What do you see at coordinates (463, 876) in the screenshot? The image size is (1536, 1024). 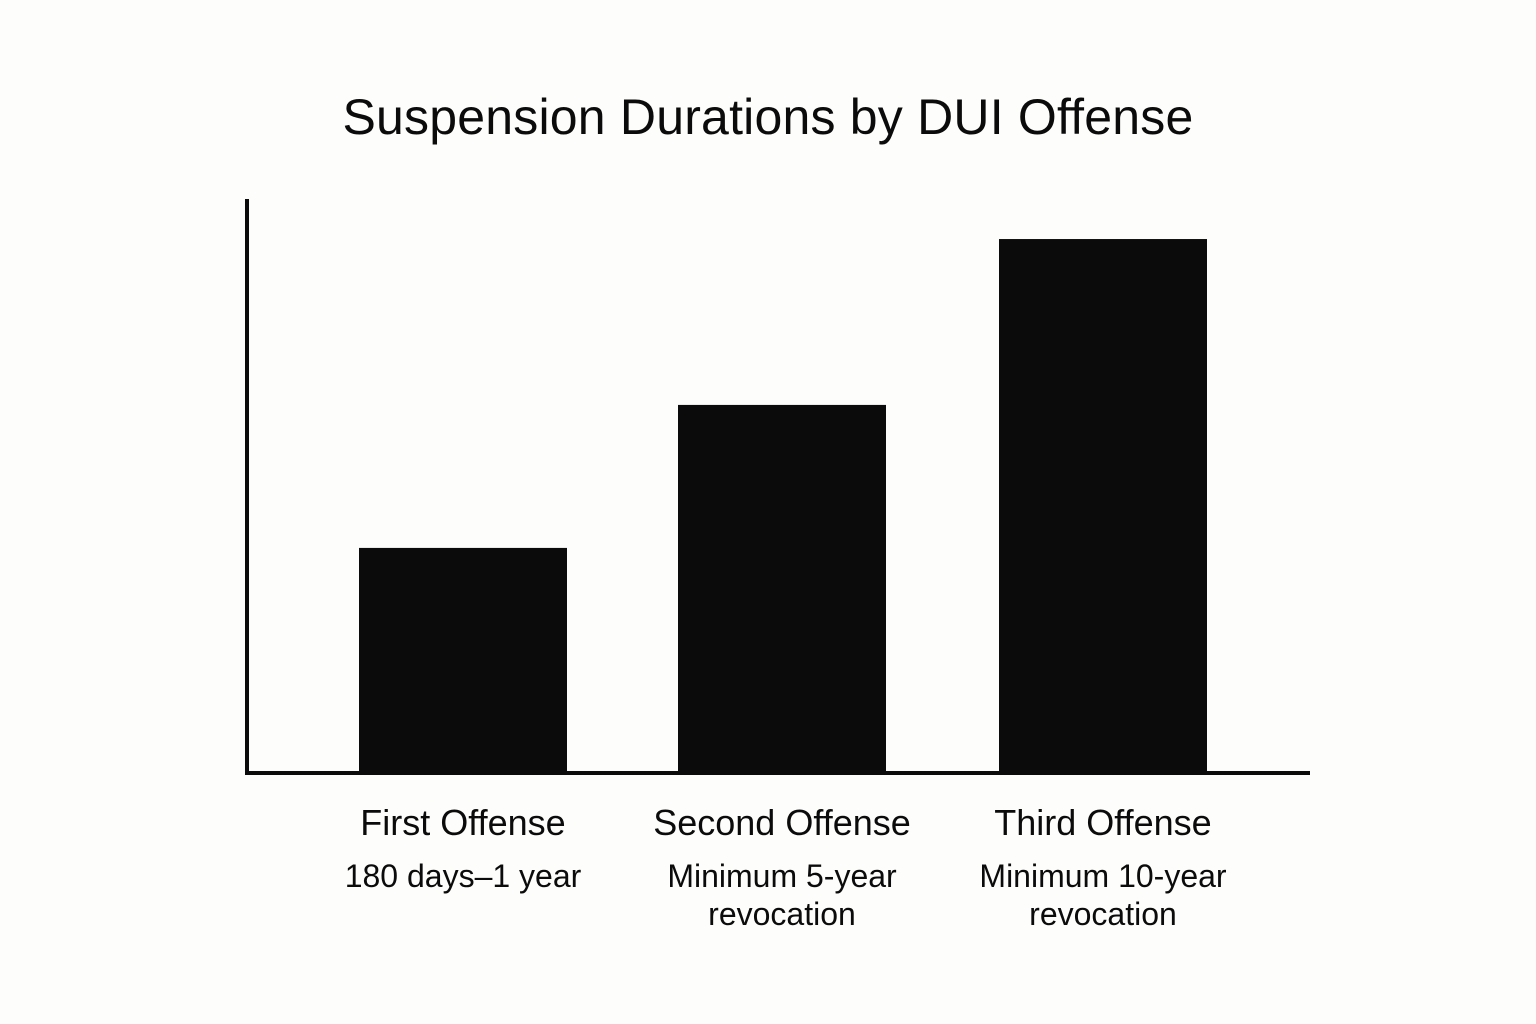 I see `category-detail-1-line-1: 180 days–1 year` at bounding box center [463, 876].